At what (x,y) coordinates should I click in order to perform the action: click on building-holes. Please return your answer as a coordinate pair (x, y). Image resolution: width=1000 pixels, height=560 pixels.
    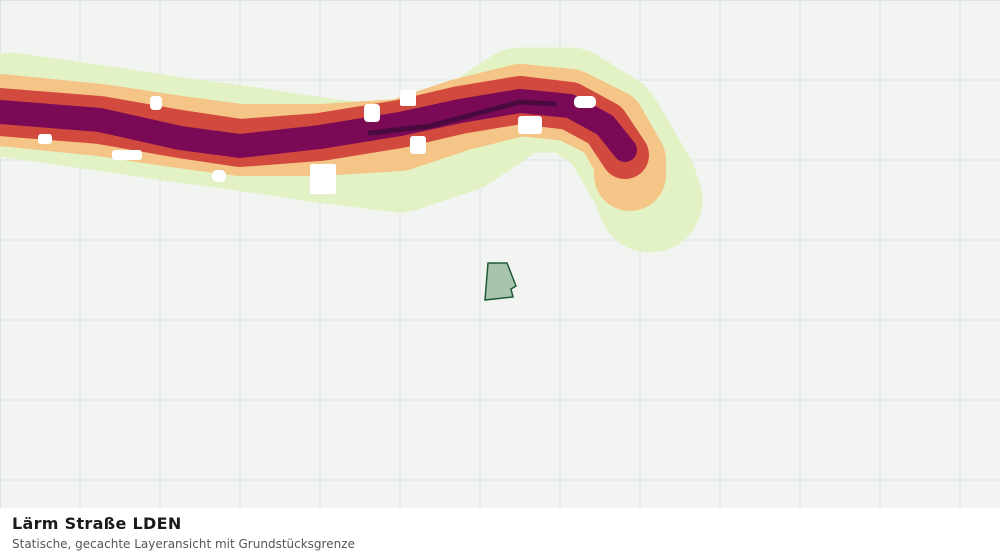
    Looking at the image, I should click on (317, 142).